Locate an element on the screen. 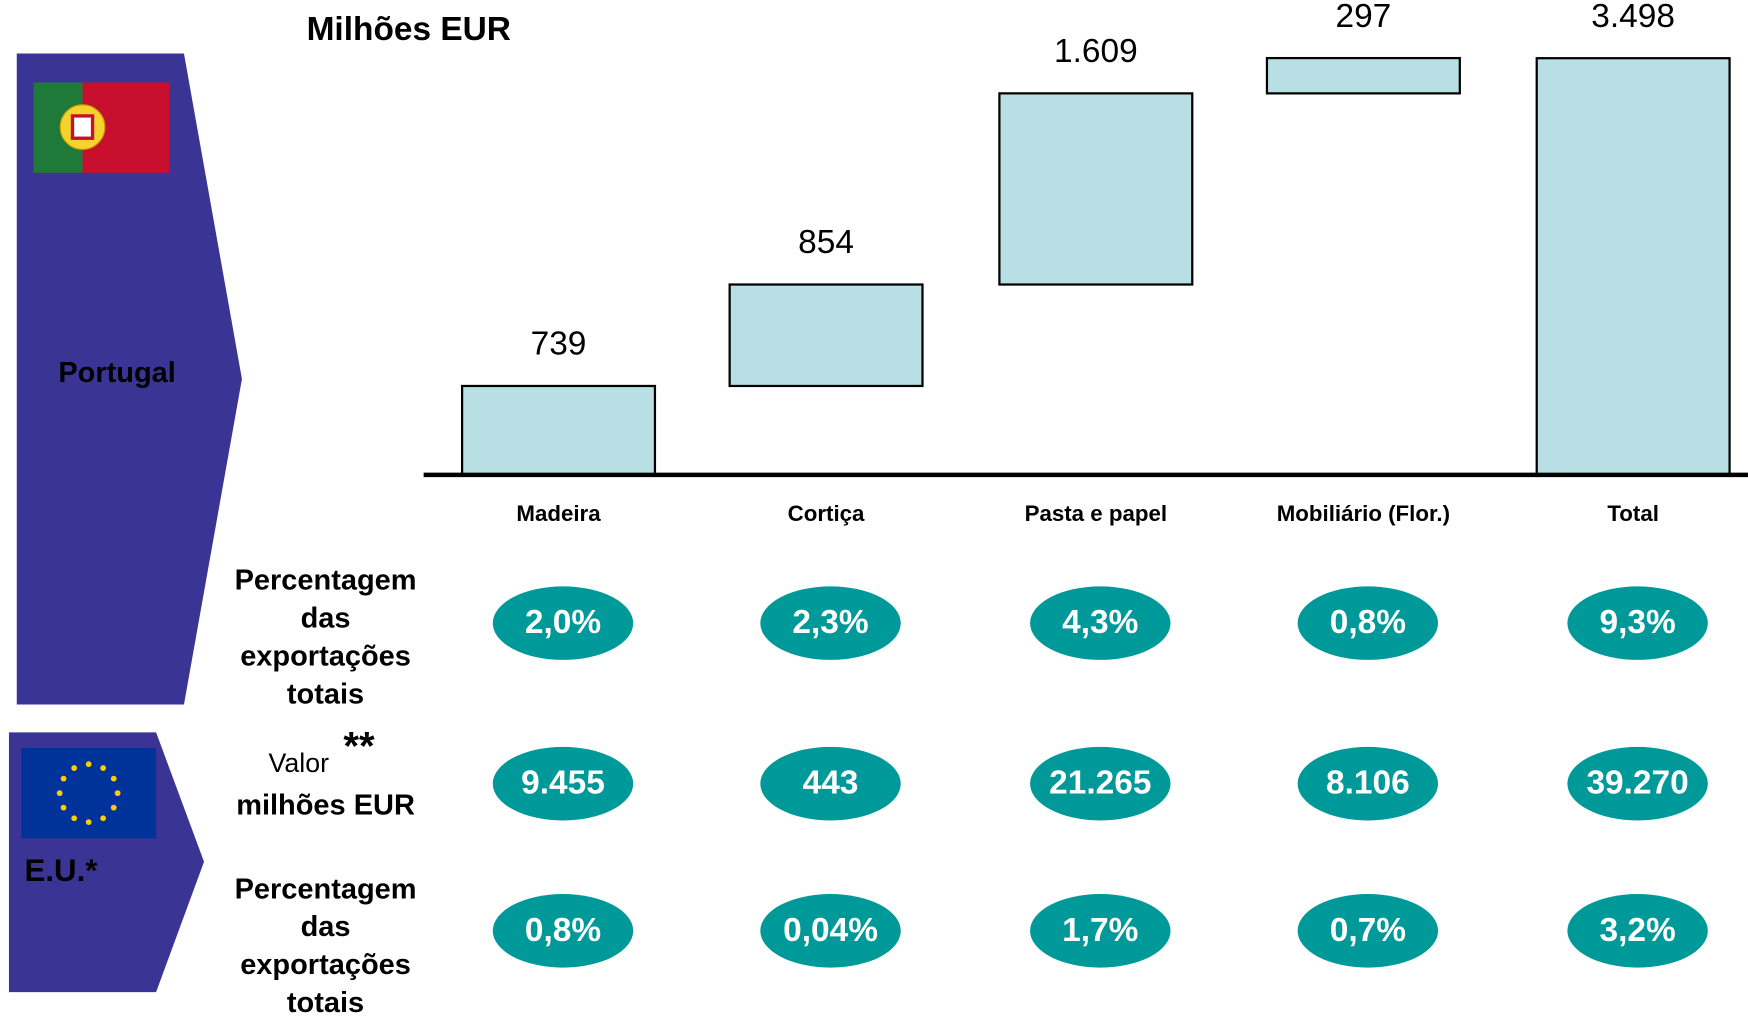  x-tick-label: Pasta e papel is located at coordinates (1096, 513).